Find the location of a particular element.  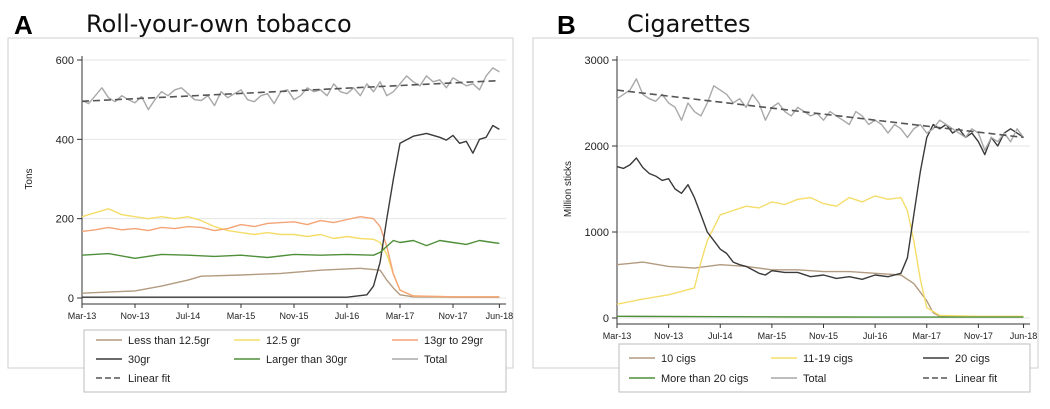

y-tick-label: 400 is located at coordinates (65, 140).